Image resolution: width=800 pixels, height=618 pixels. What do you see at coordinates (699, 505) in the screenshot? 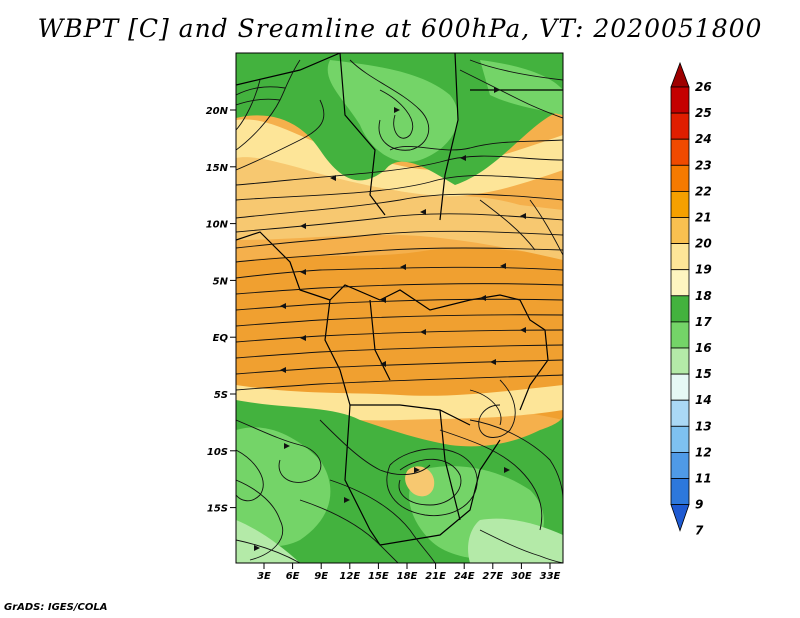
I see `colorbar-label: 9` at bounding box center [699, 505].